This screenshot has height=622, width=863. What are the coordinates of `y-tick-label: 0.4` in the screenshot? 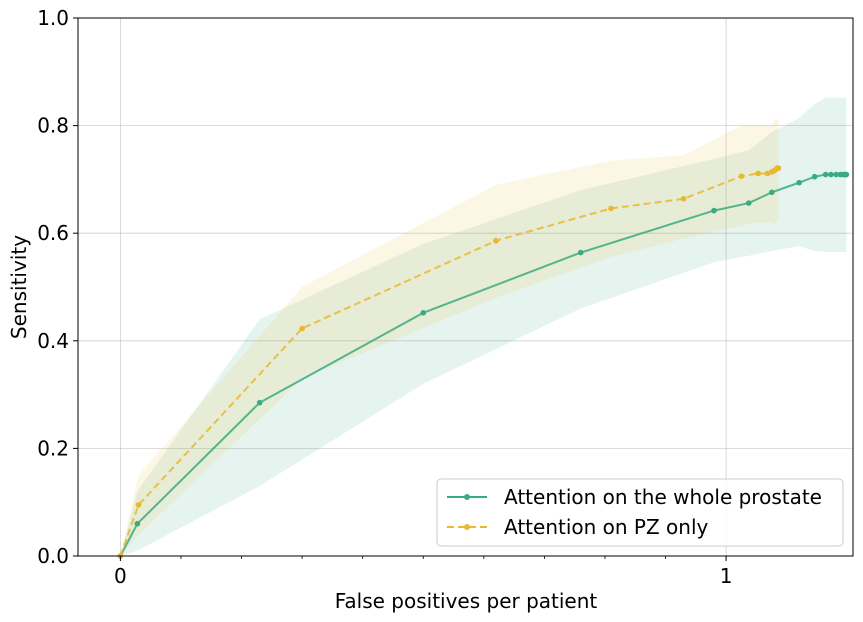 It's located at (53, 341).